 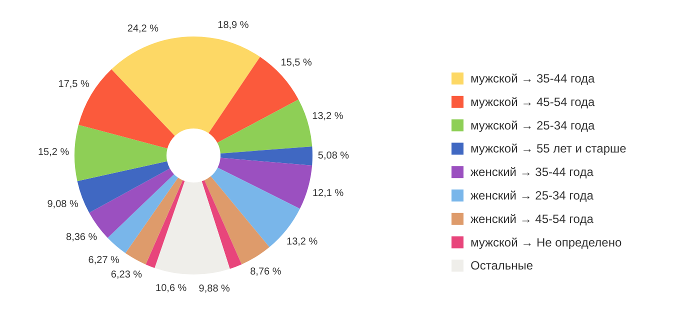 What do you see at coordinates (62, 204) in the screenshot?
I see `data-label: 9,08 %` at bounding box center [62, 204].